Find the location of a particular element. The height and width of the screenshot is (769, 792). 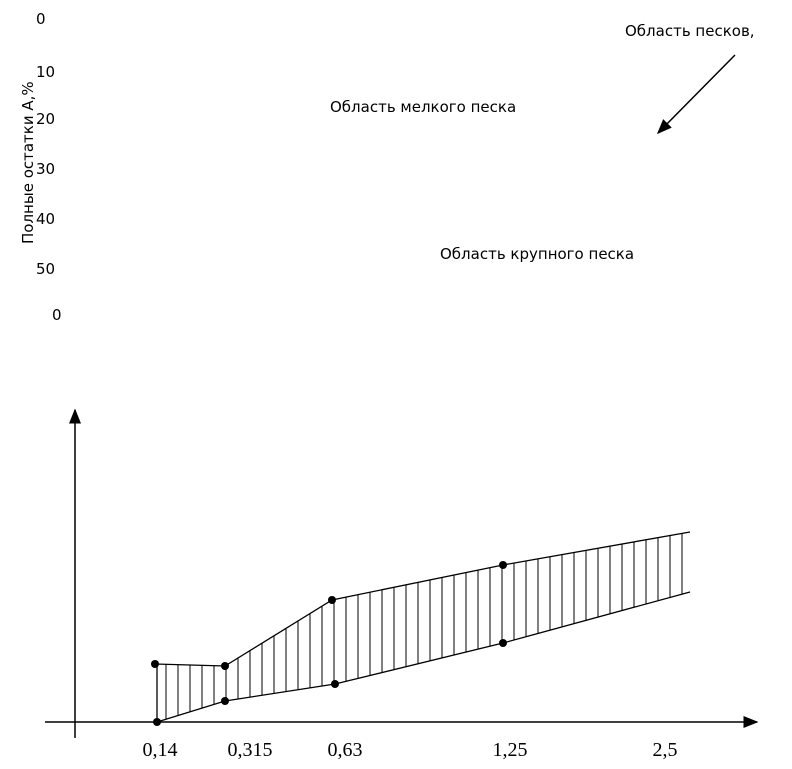

x-label: 0,14 is located at coordinates (160, 750).